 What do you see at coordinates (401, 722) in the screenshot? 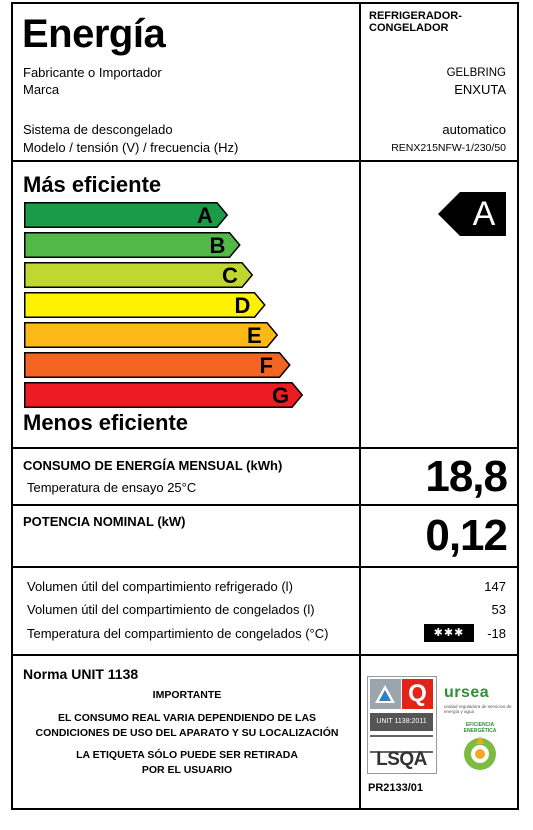
I see `unit-standard-tag: UNIT 1138:2011` at bounding box center [401, 722].